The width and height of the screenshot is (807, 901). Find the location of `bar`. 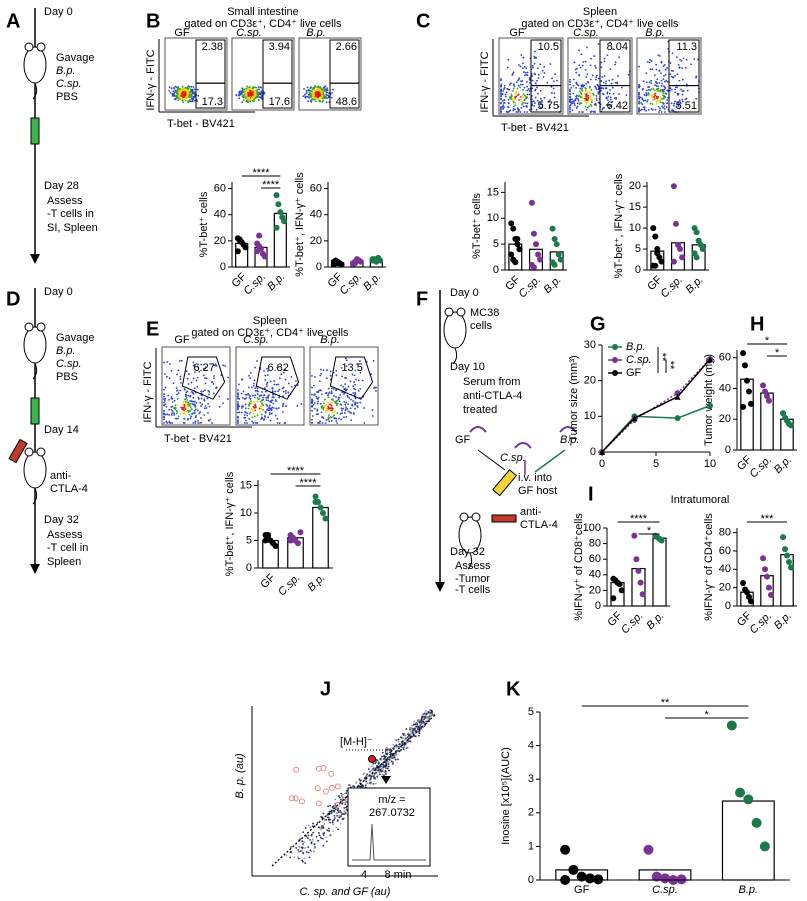

bar is located at coordinates (767, 591).